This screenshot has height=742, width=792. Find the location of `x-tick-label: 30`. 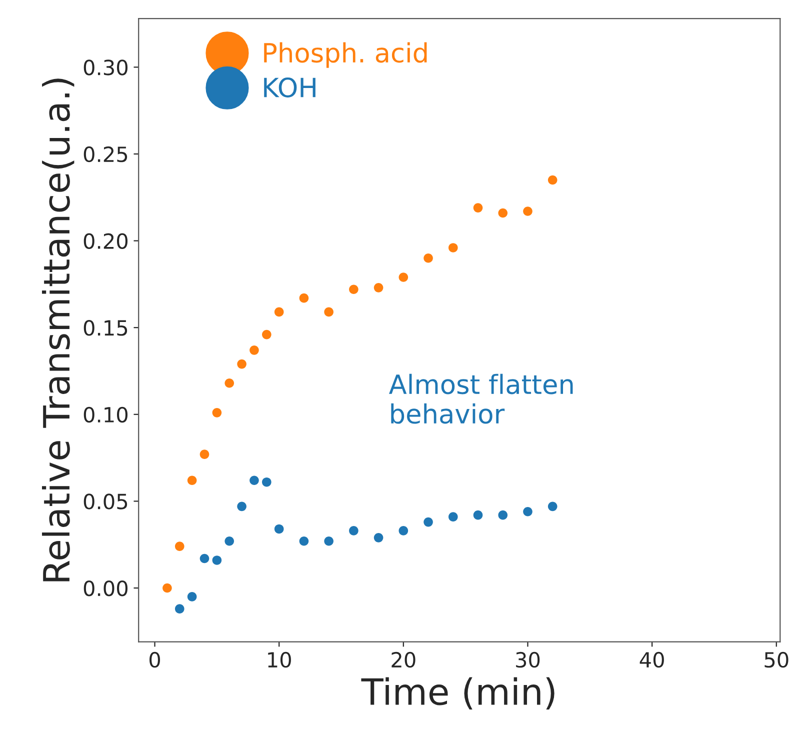

x-tick-label: 30 is located at coordinates (528, 660).